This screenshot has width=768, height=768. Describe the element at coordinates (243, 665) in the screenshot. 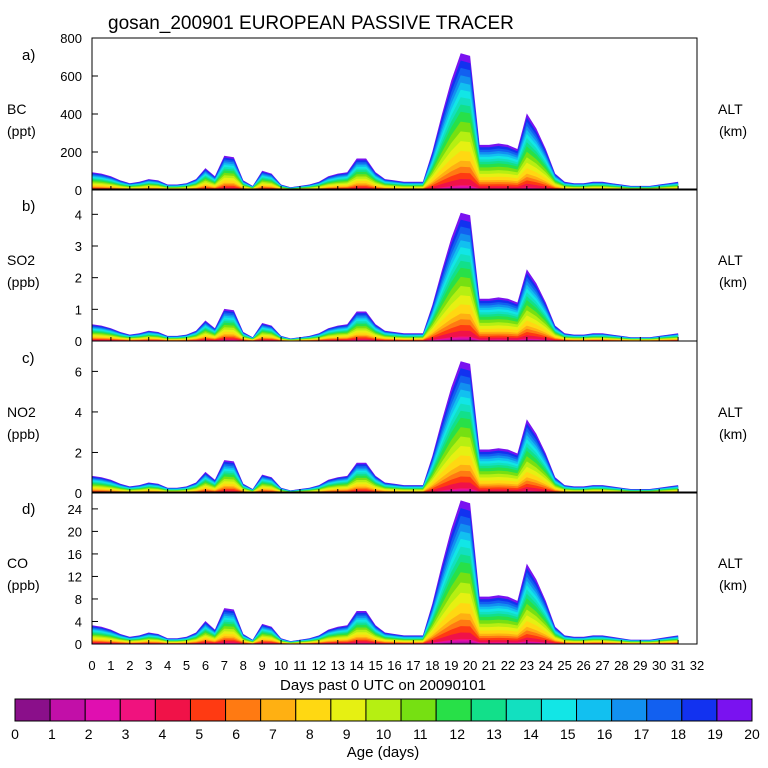

I see `x-tick-label: 8` at that location.